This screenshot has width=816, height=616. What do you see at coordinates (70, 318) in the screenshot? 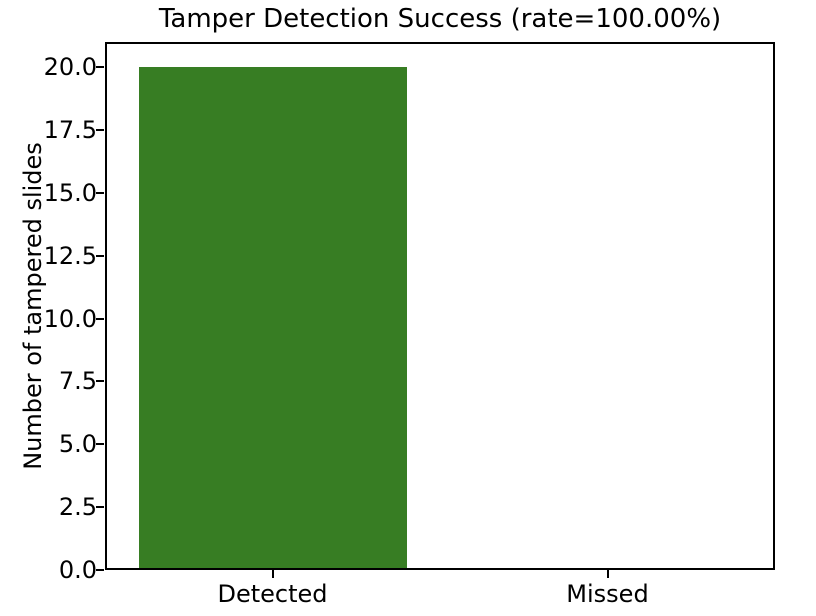
I see `y-axis-tick-label: 10.0` at bounding box center [70, 318].